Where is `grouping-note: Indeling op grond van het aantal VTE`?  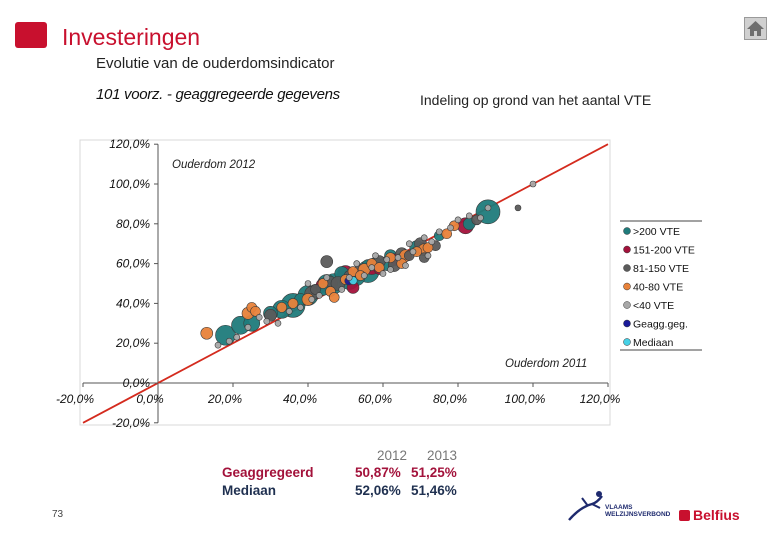 grouping-note: Indeling op grond van het aantal VTE is located at coordinates (536, 100).